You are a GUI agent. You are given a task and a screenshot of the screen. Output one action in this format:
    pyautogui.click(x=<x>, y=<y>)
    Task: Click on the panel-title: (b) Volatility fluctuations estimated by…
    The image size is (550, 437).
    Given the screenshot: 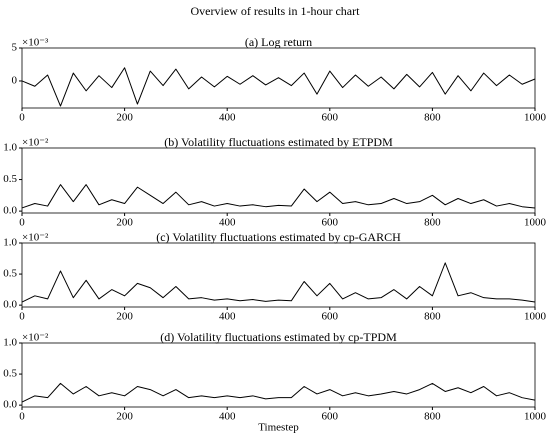 What is the action you would take?
    pyautogui.click(x=278, y=142)
    